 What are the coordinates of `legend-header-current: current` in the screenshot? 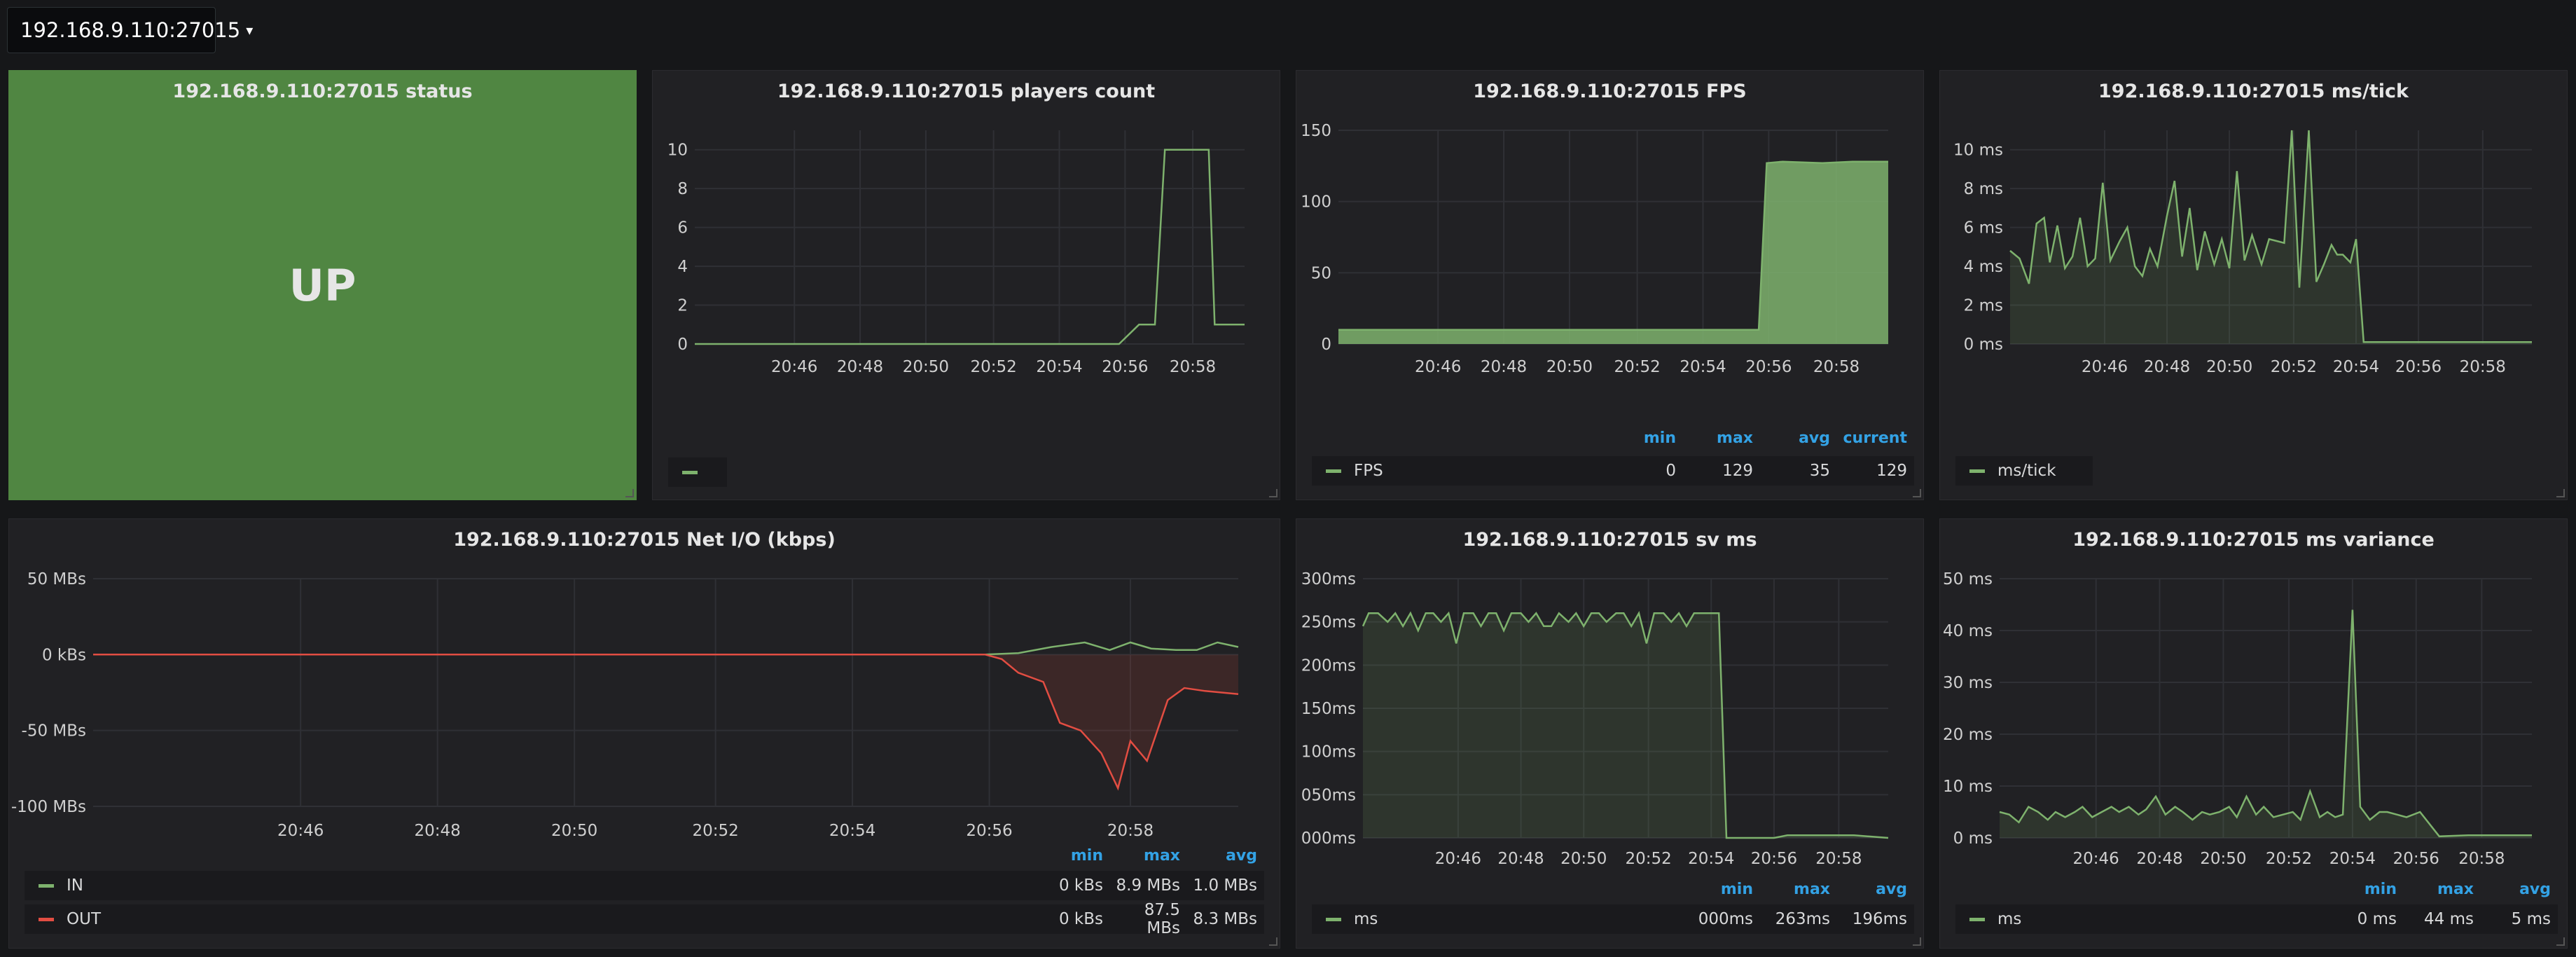 It's located at (1875, 438).